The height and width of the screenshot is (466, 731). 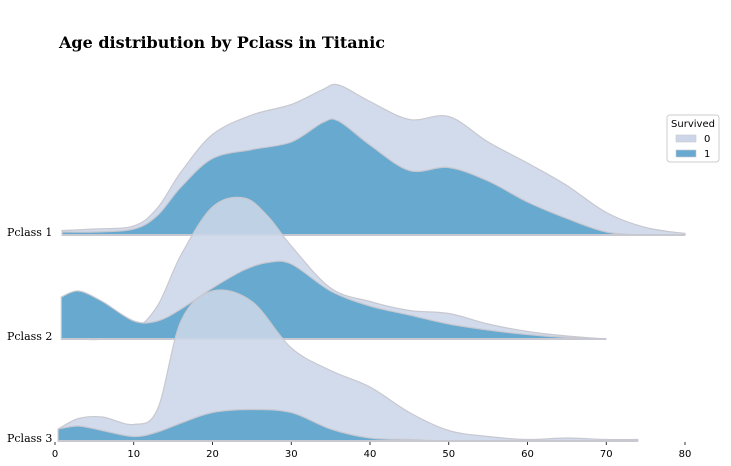 What do you see at coordinates (685, 454) in the screenshot?
I see `x-tick-label: 80` at bounding box center [685, 454].